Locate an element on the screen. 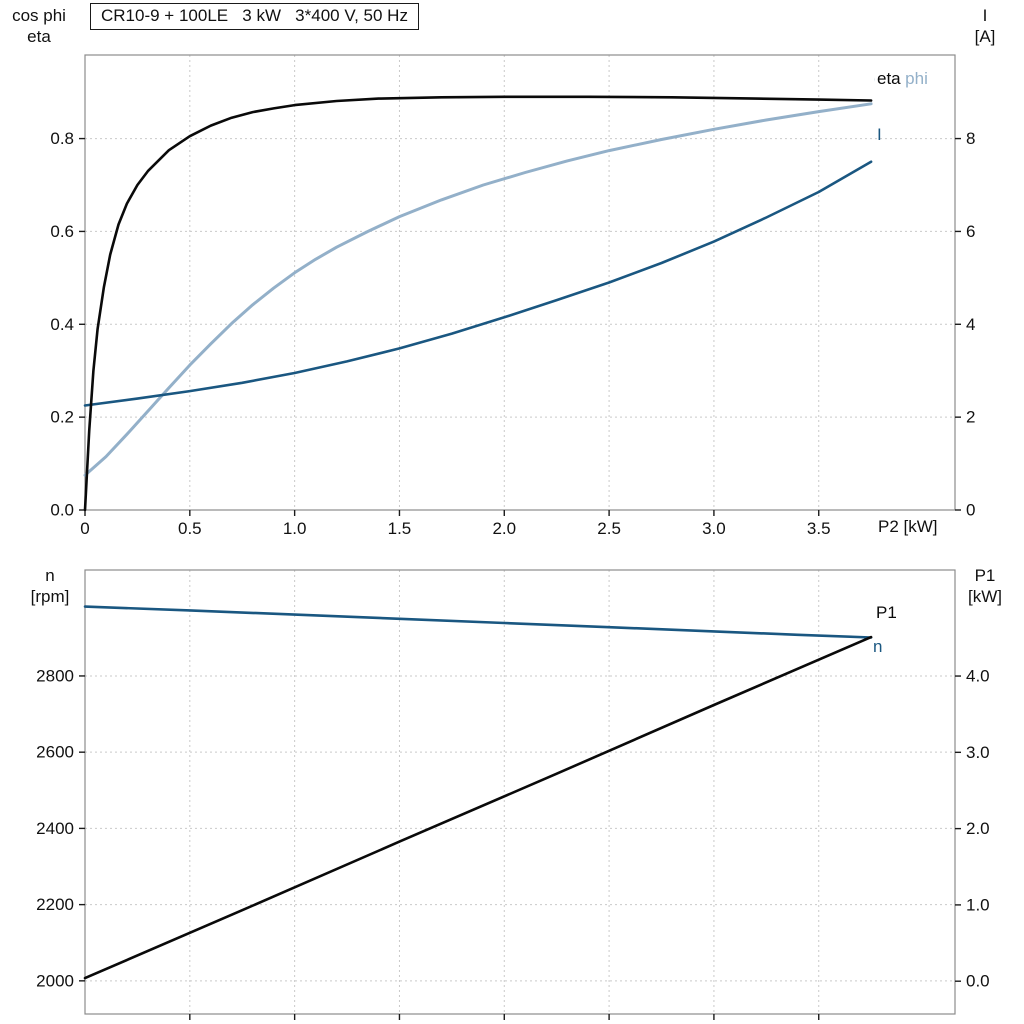 This screenshot has width=1024, height=1024. x-tick-label: 0.5 is located at coordinates (190, 528).